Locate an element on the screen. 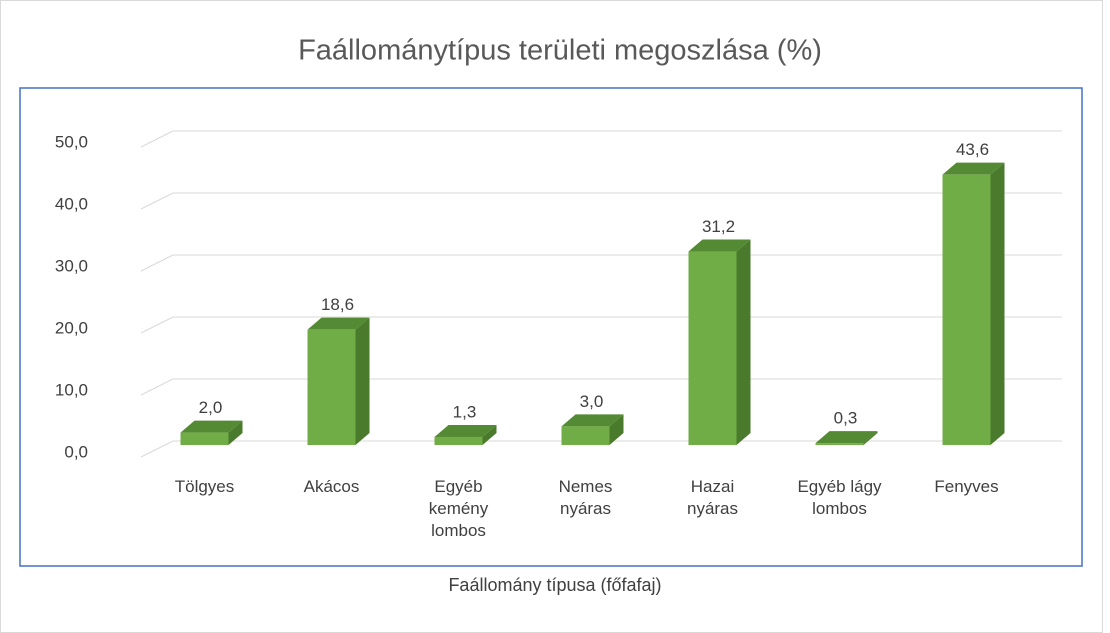  value-label: 2,0 is located at coordinates (211, 407).